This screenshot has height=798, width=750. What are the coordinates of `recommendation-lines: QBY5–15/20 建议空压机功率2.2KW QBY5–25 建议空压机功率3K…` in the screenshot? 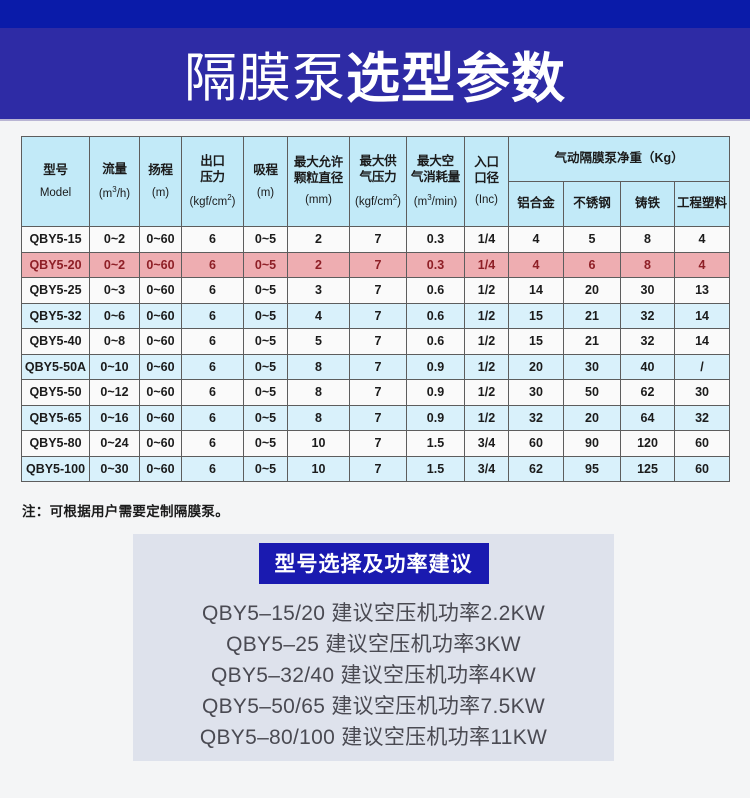 It's located at (373, 675).